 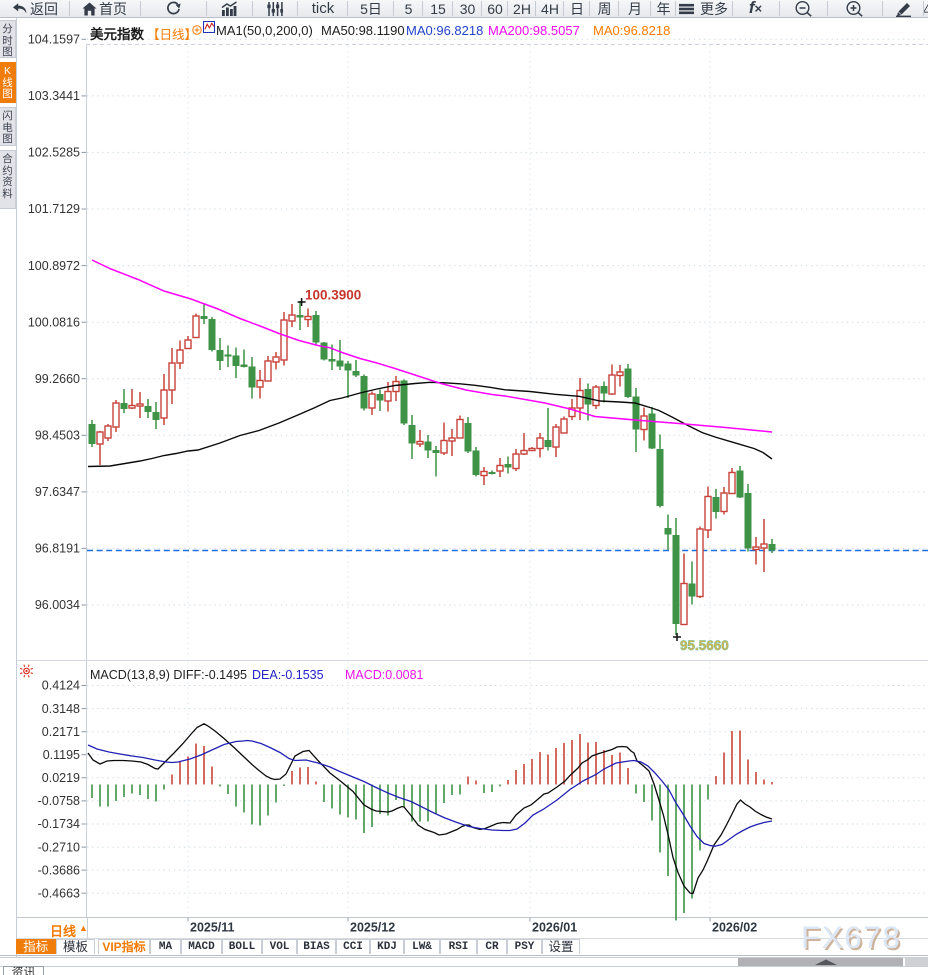 What do you see at coordinates (288, 675) in the screenshot?
I see `svg-text: DEA:-0.1535` at bounding box center [288, 675].